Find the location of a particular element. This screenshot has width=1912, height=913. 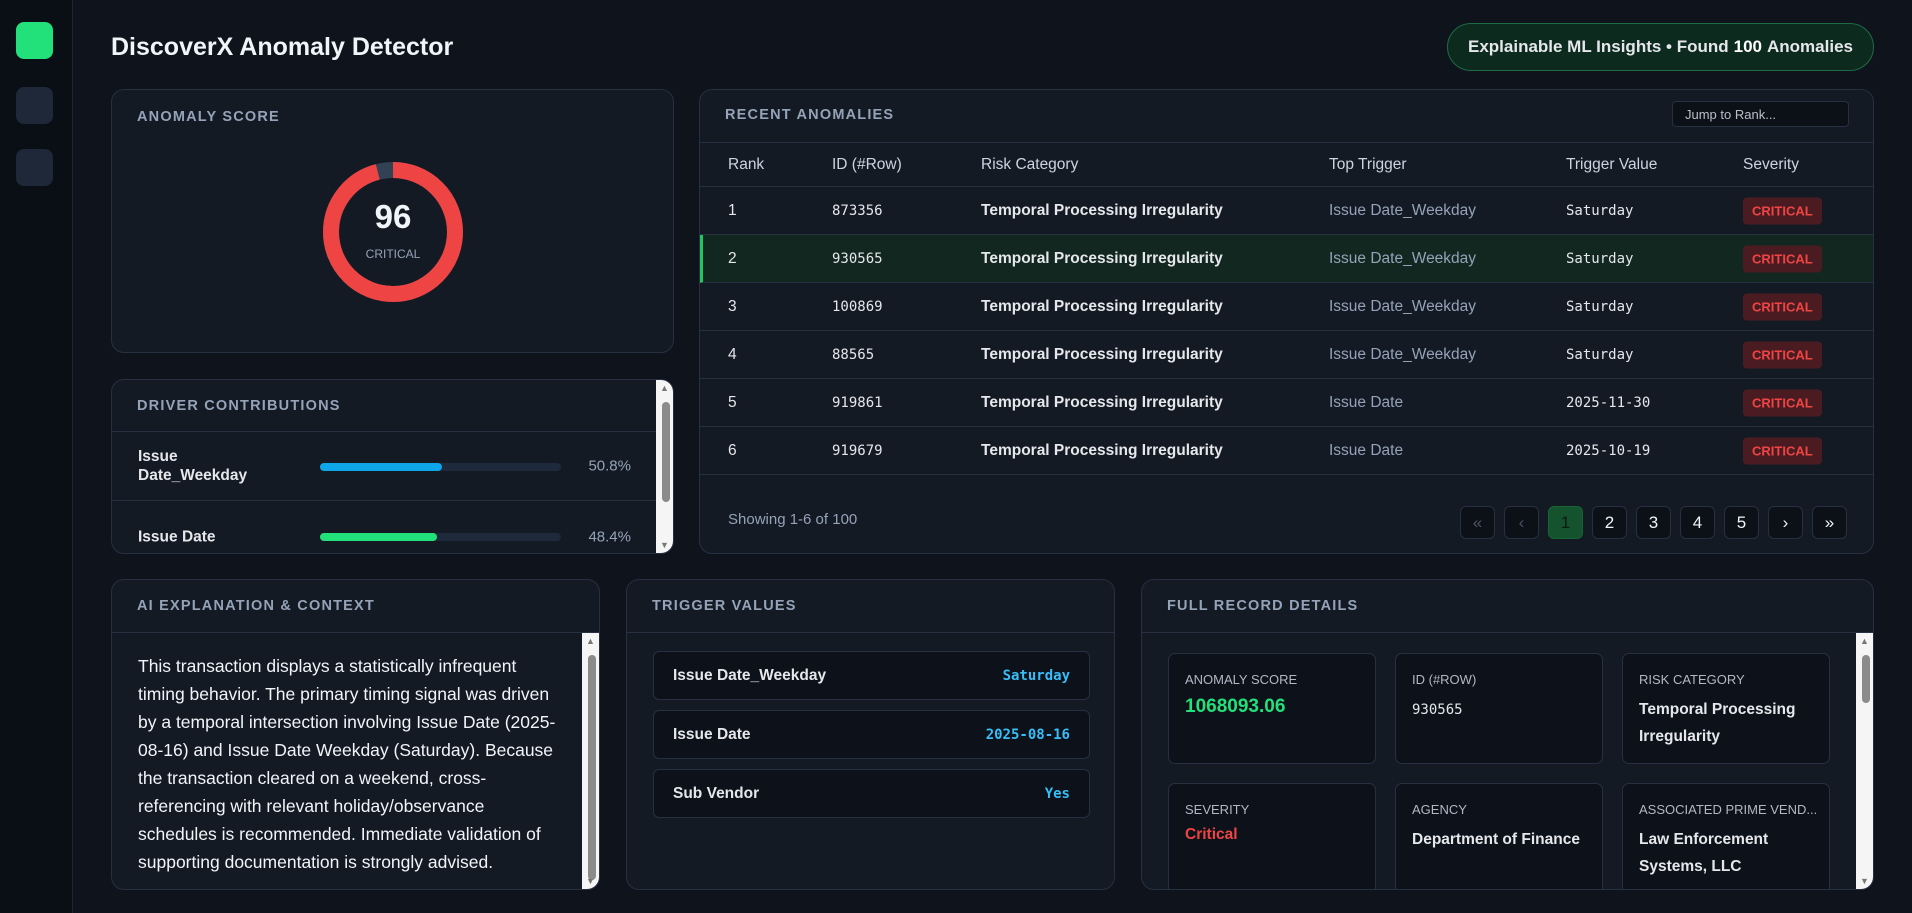

driver-pct: 48.4% is located at coordinates (609, 536).